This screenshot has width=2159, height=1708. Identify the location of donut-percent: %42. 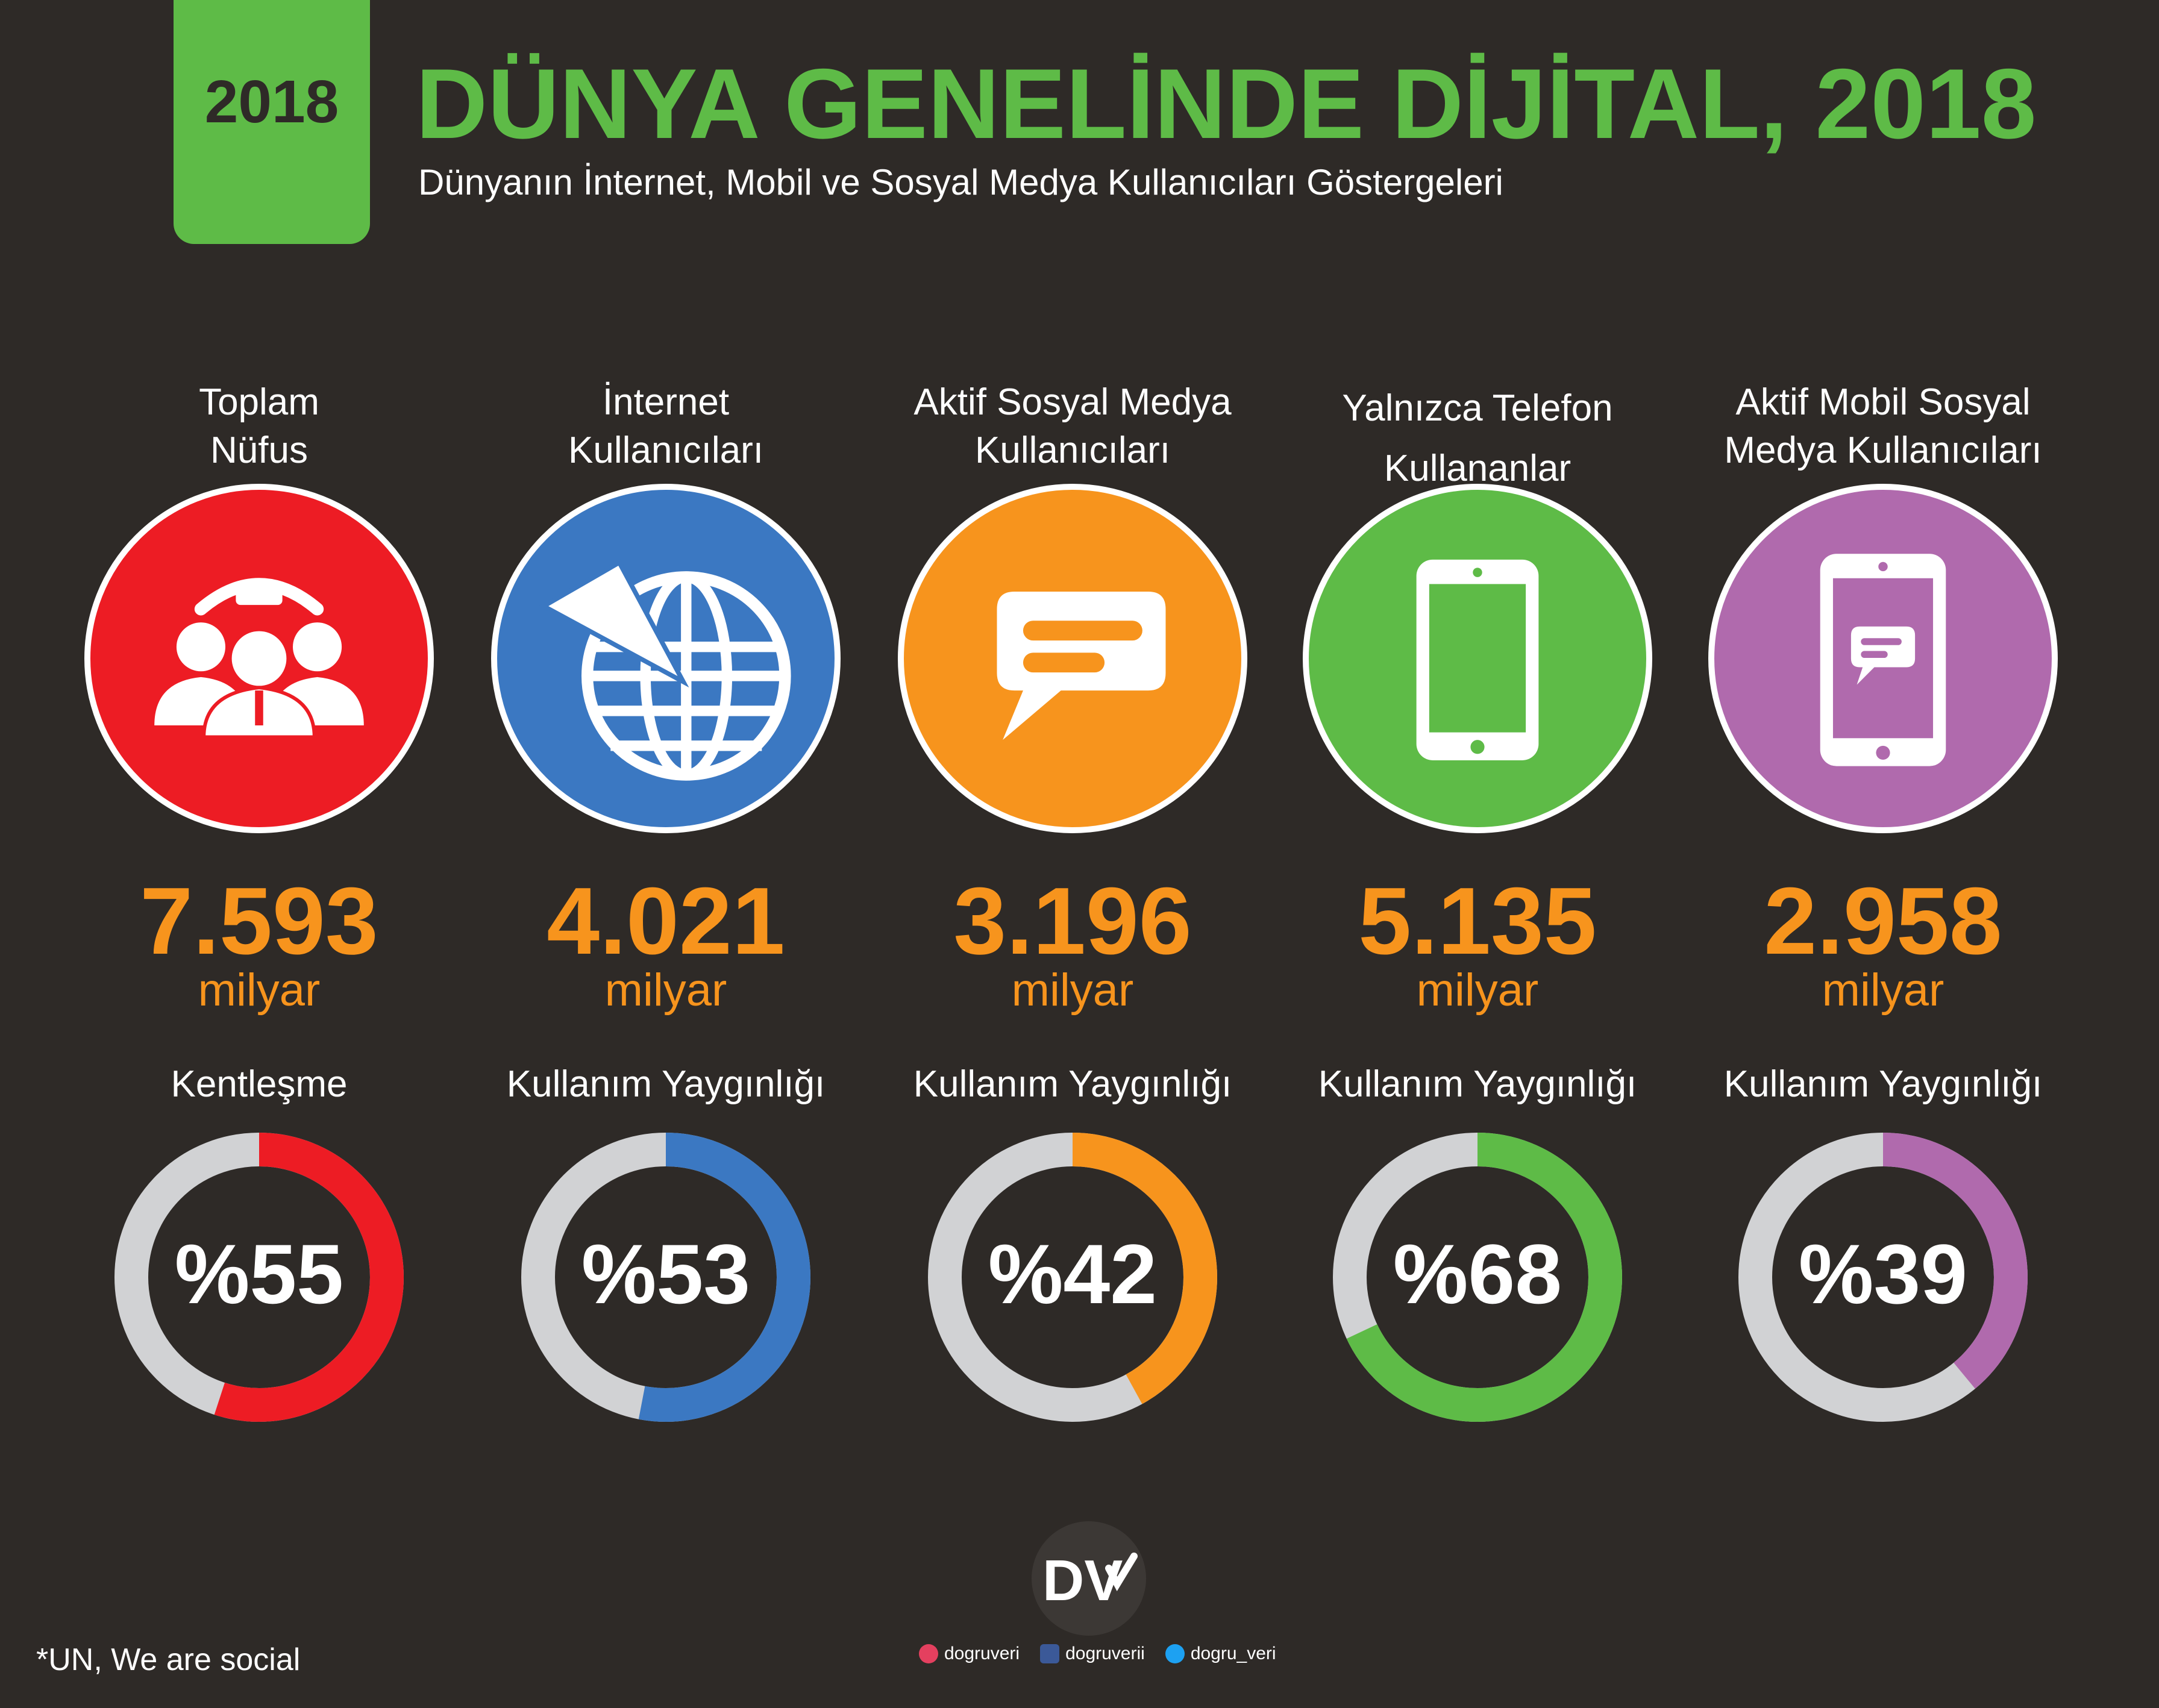
(1073, 1274).